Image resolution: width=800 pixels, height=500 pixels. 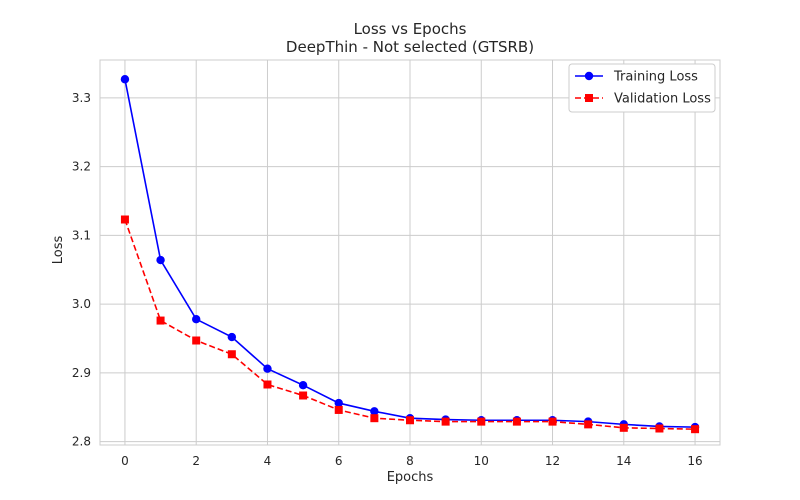 I want to click on y-tick-label: 3.1, so click(x=81, y=235).